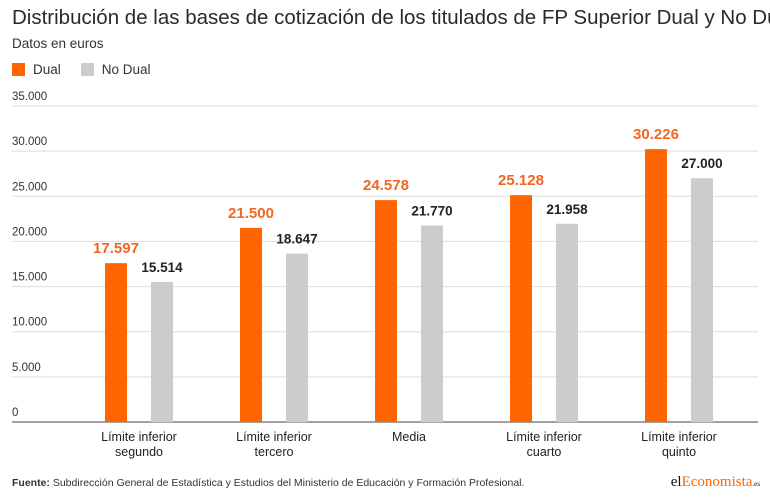 Image resolution: width=770 pixels, height=500 pixels. Describe the element at coordinates (47, 69) in the screenshot. I see `legend-label-dual: Dual` at that location.